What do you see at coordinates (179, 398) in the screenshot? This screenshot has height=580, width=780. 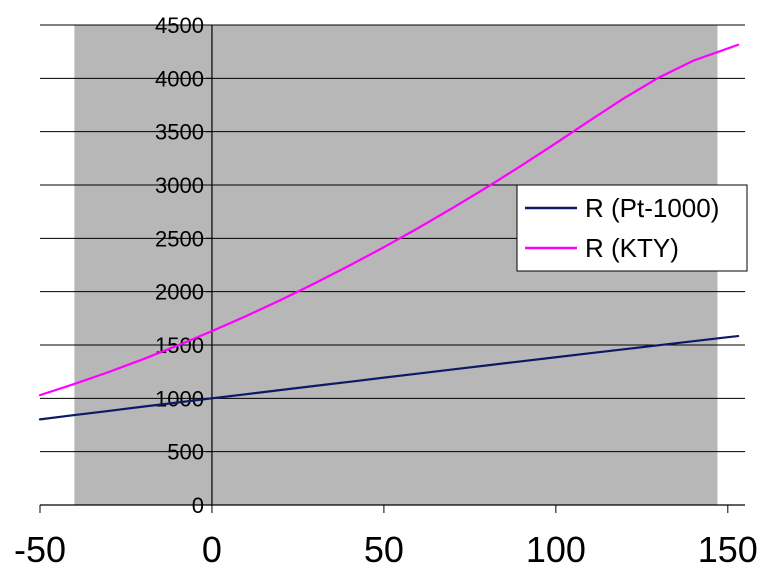 I see `y-tick-label: 1000` at bounding box center [179, 398].